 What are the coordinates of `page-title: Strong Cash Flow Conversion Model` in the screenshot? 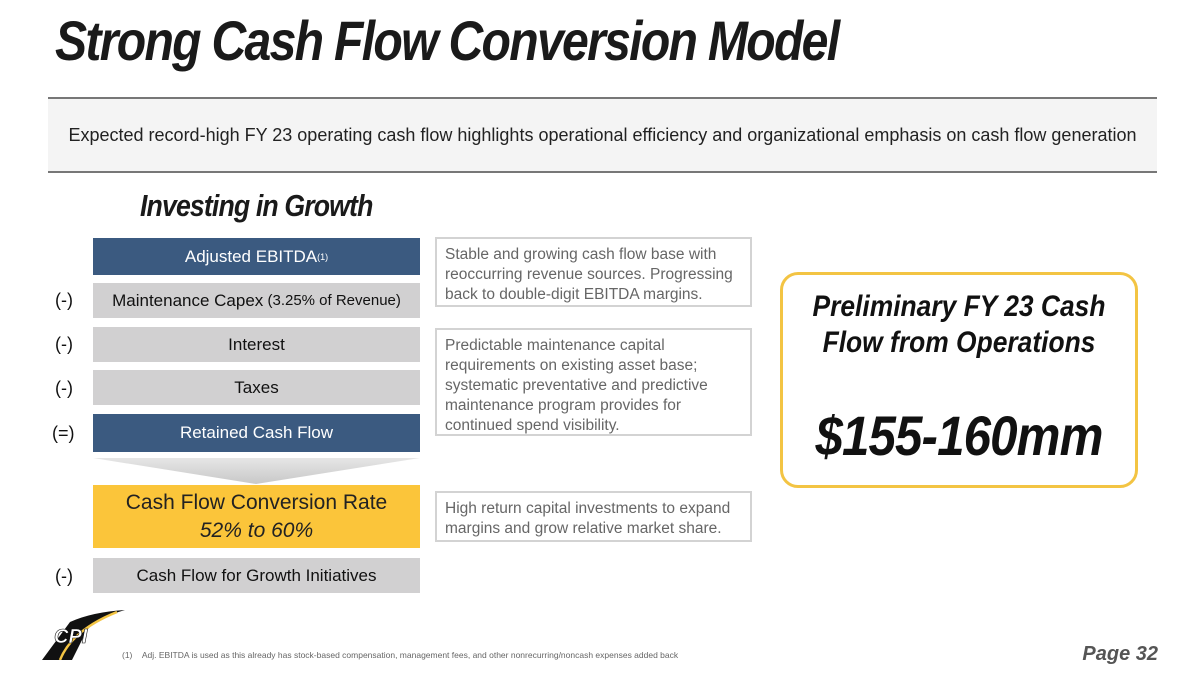 It's located at (447, 40).